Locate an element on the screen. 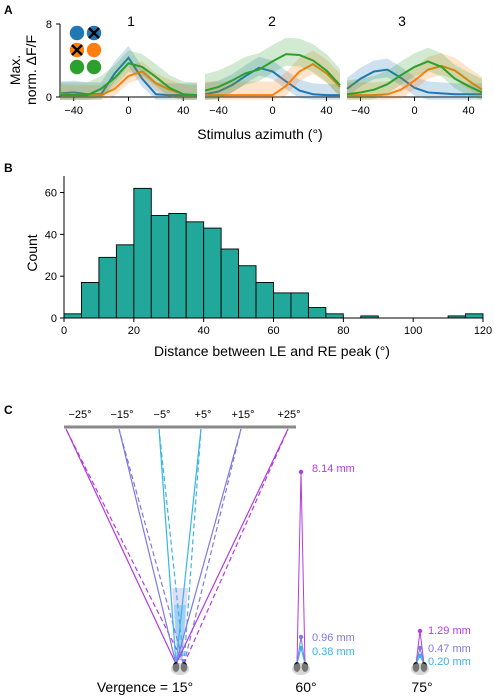 The image size is (494, 698). panel-a3-plot: −40 0 40 is located at coordinates (414, 82).